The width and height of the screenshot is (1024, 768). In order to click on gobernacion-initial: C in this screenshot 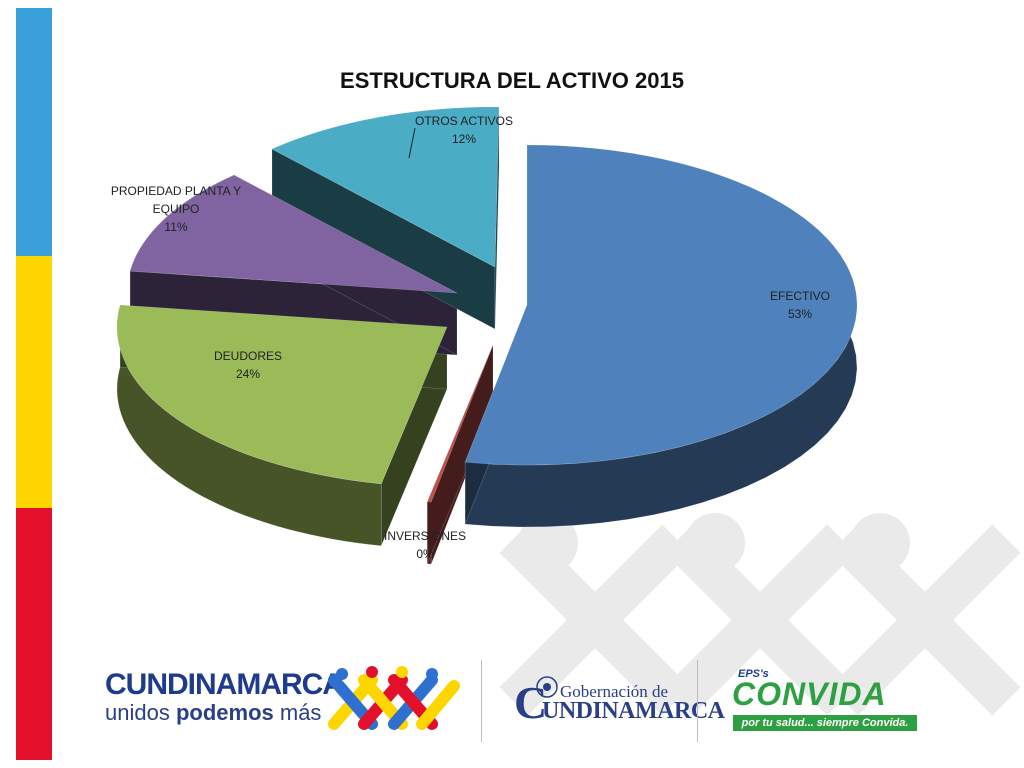, I will do `click(531, 702)`.